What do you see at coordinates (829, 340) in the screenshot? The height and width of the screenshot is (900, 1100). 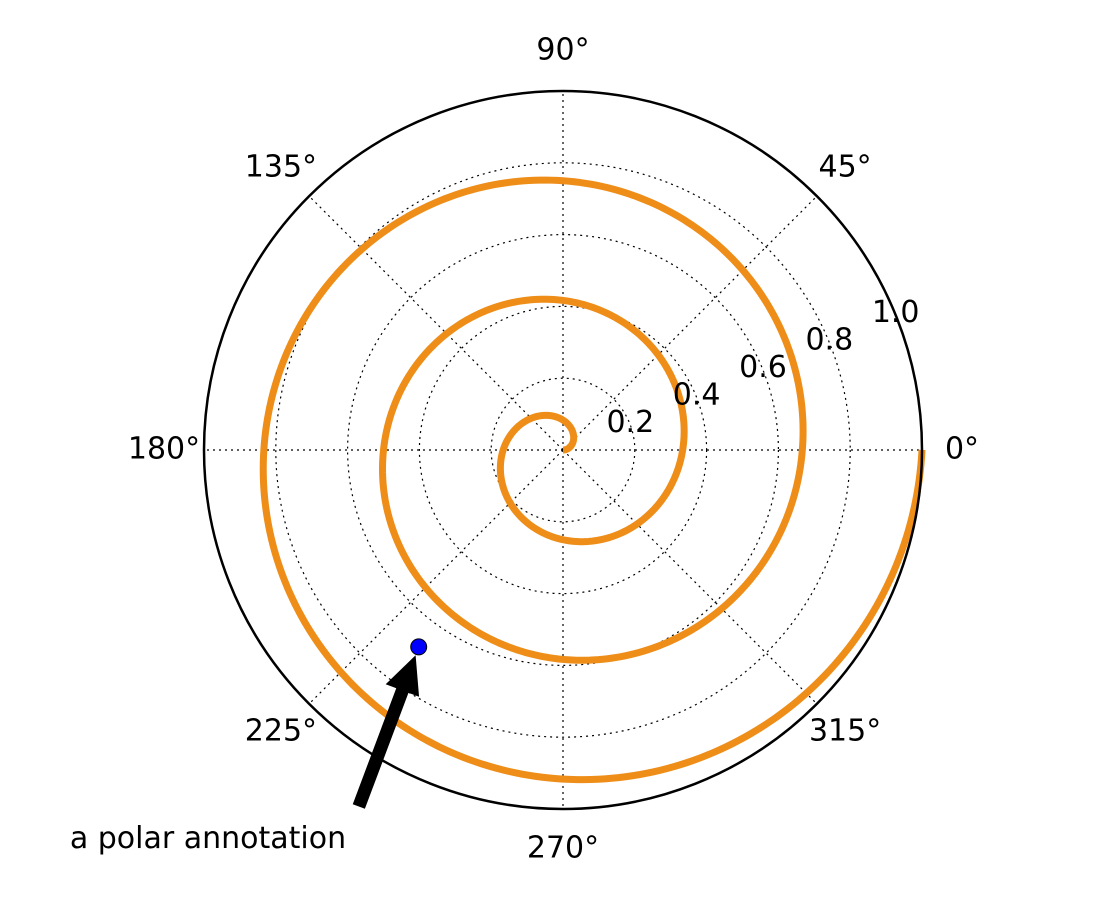 I see `r-tick-label: 0.8` at bounding box center [829, 340].